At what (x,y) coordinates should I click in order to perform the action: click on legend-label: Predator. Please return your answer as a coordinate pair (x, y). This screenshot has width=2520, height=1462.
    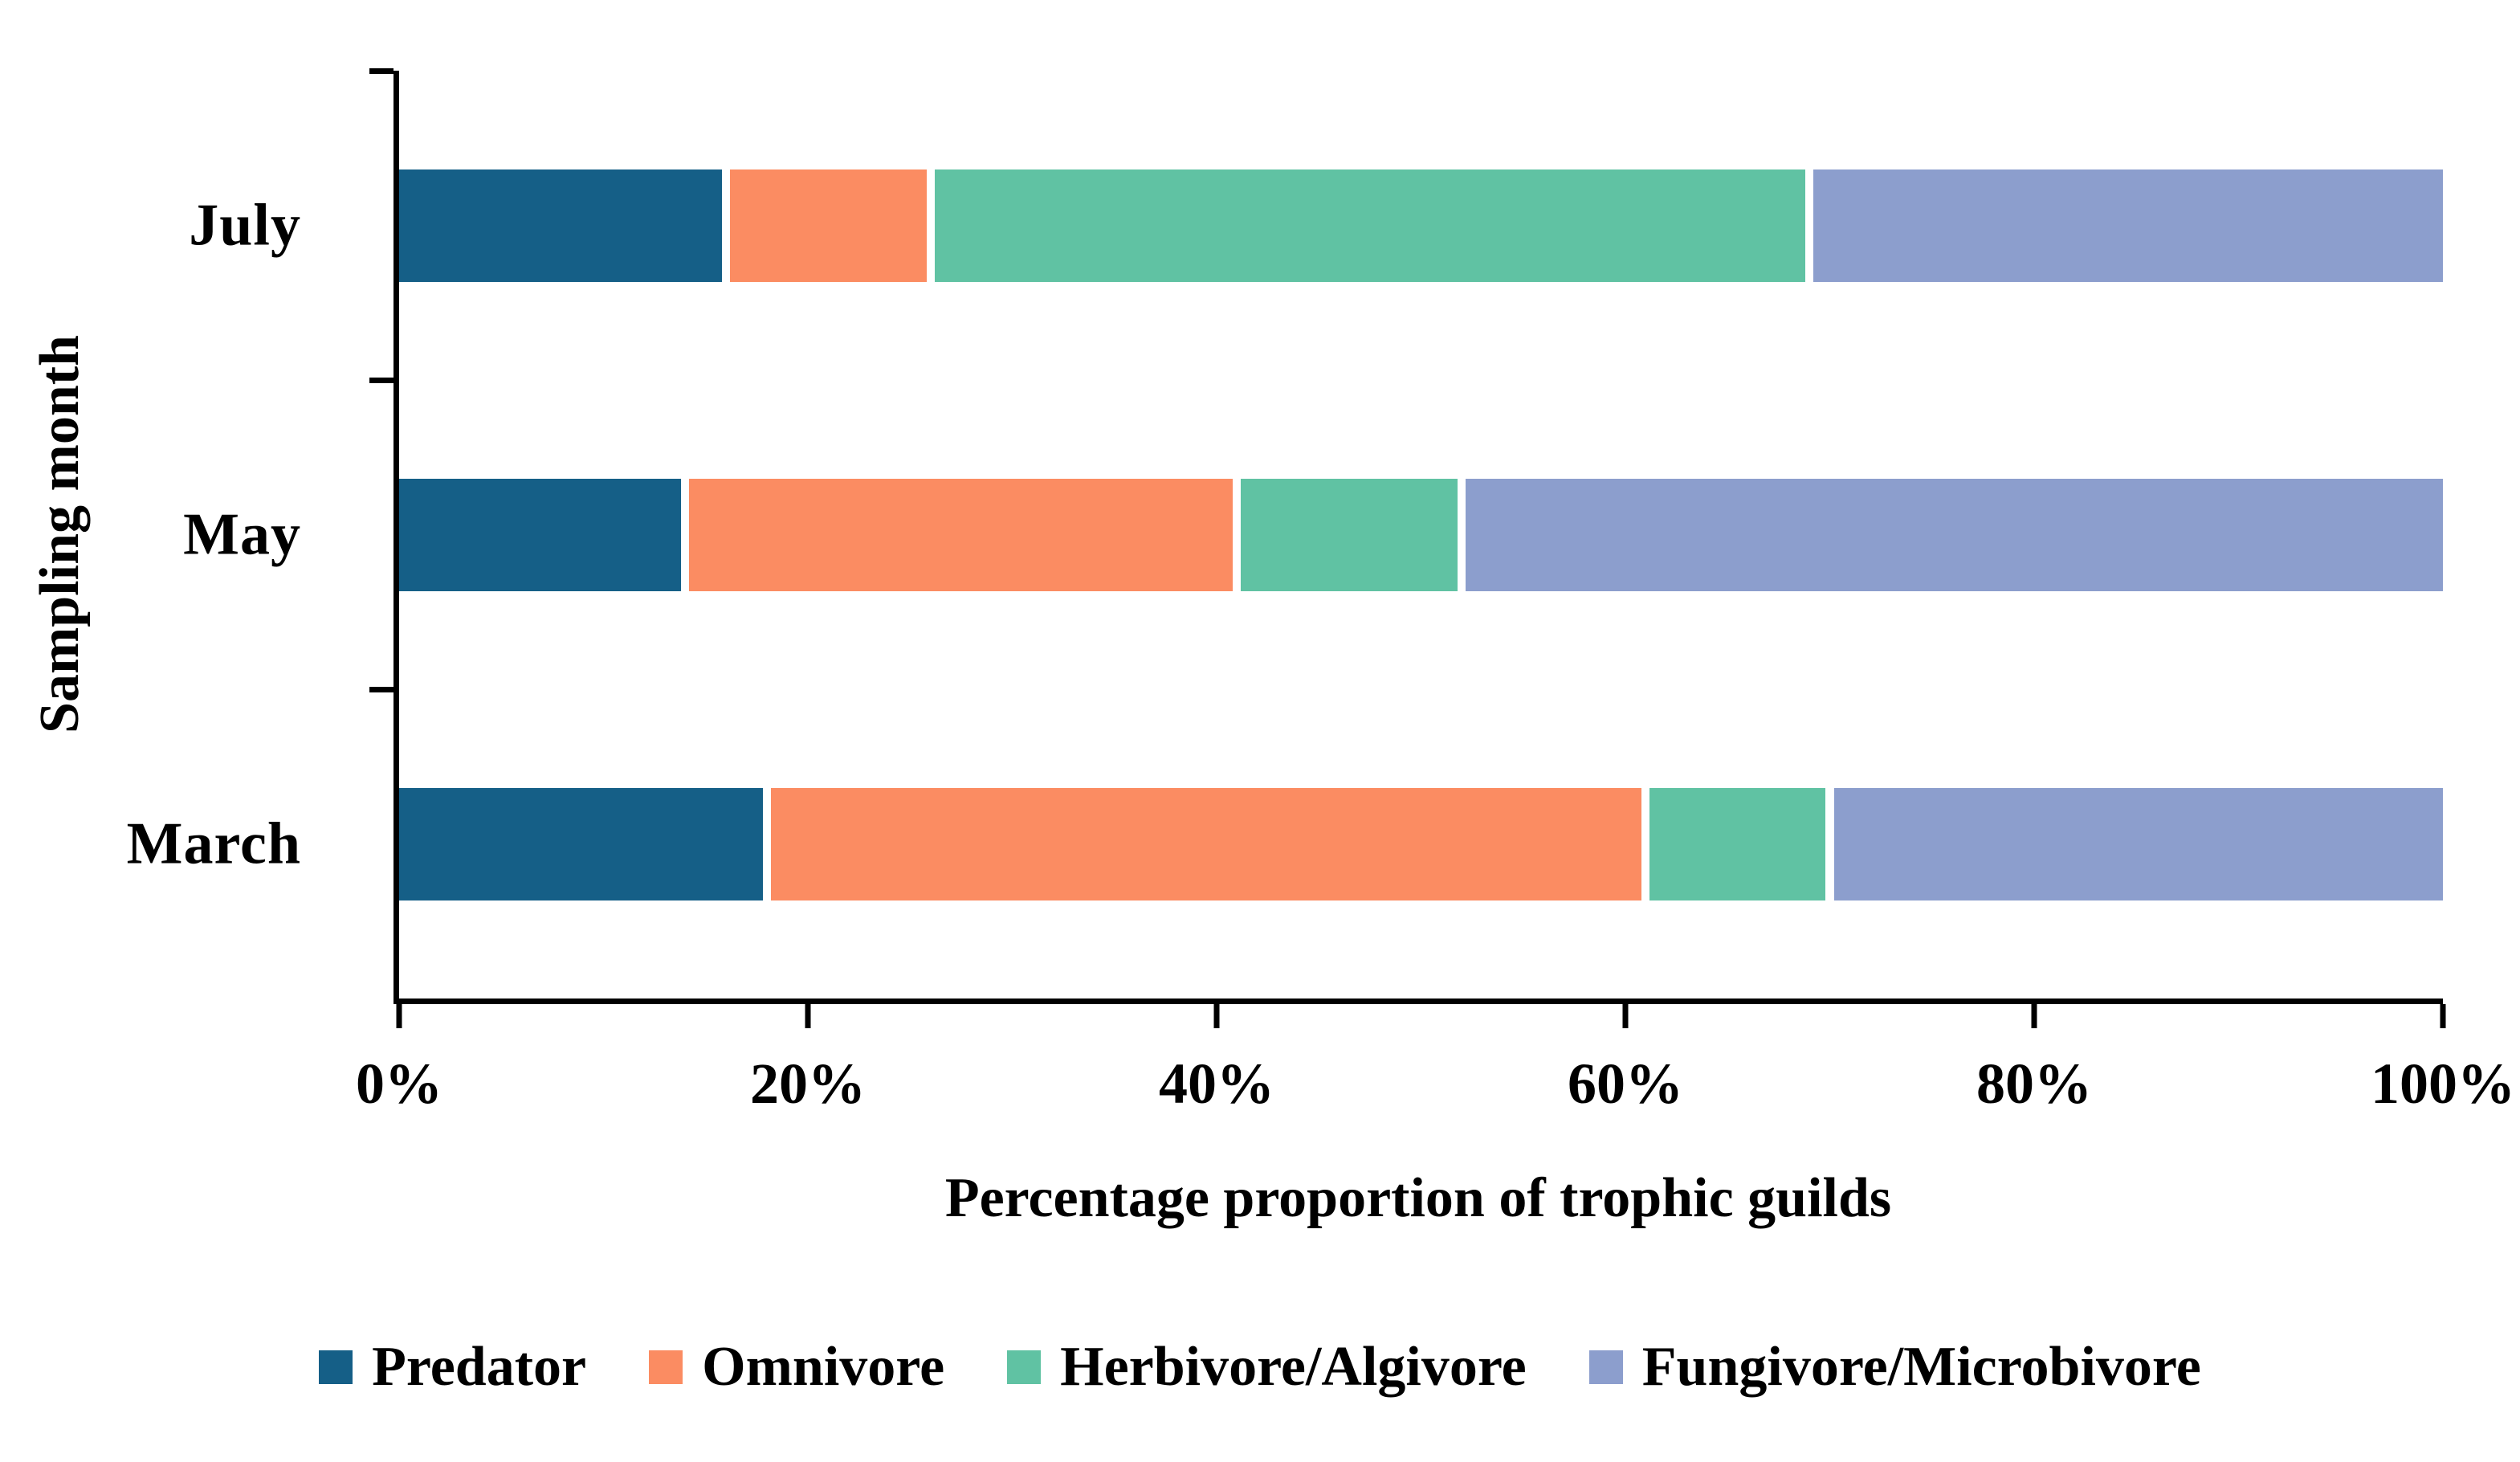
    Looking at the image, I should click on (479, 1367).